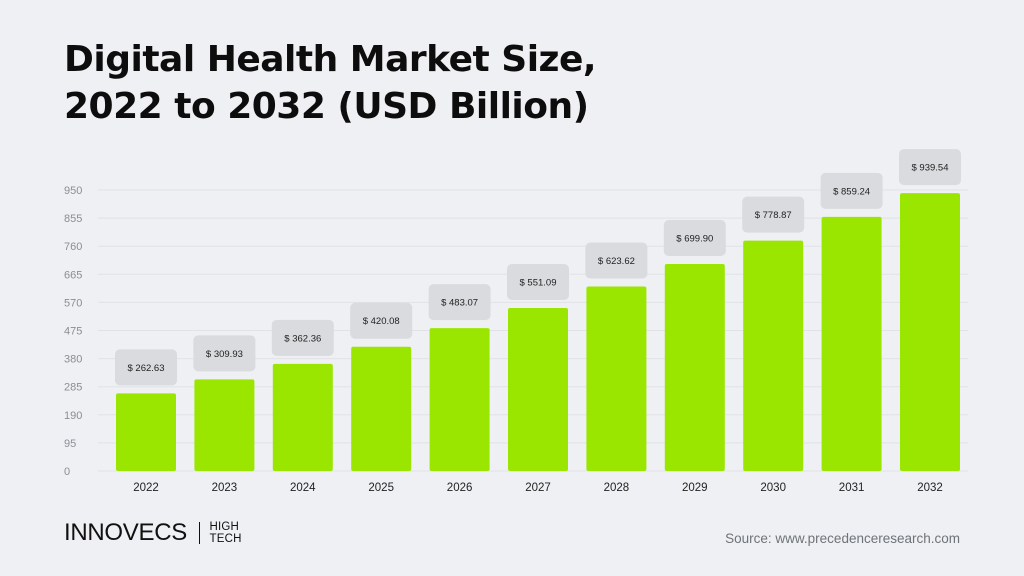  I want to click on value-label: $ 362.36, so click(302, 338).